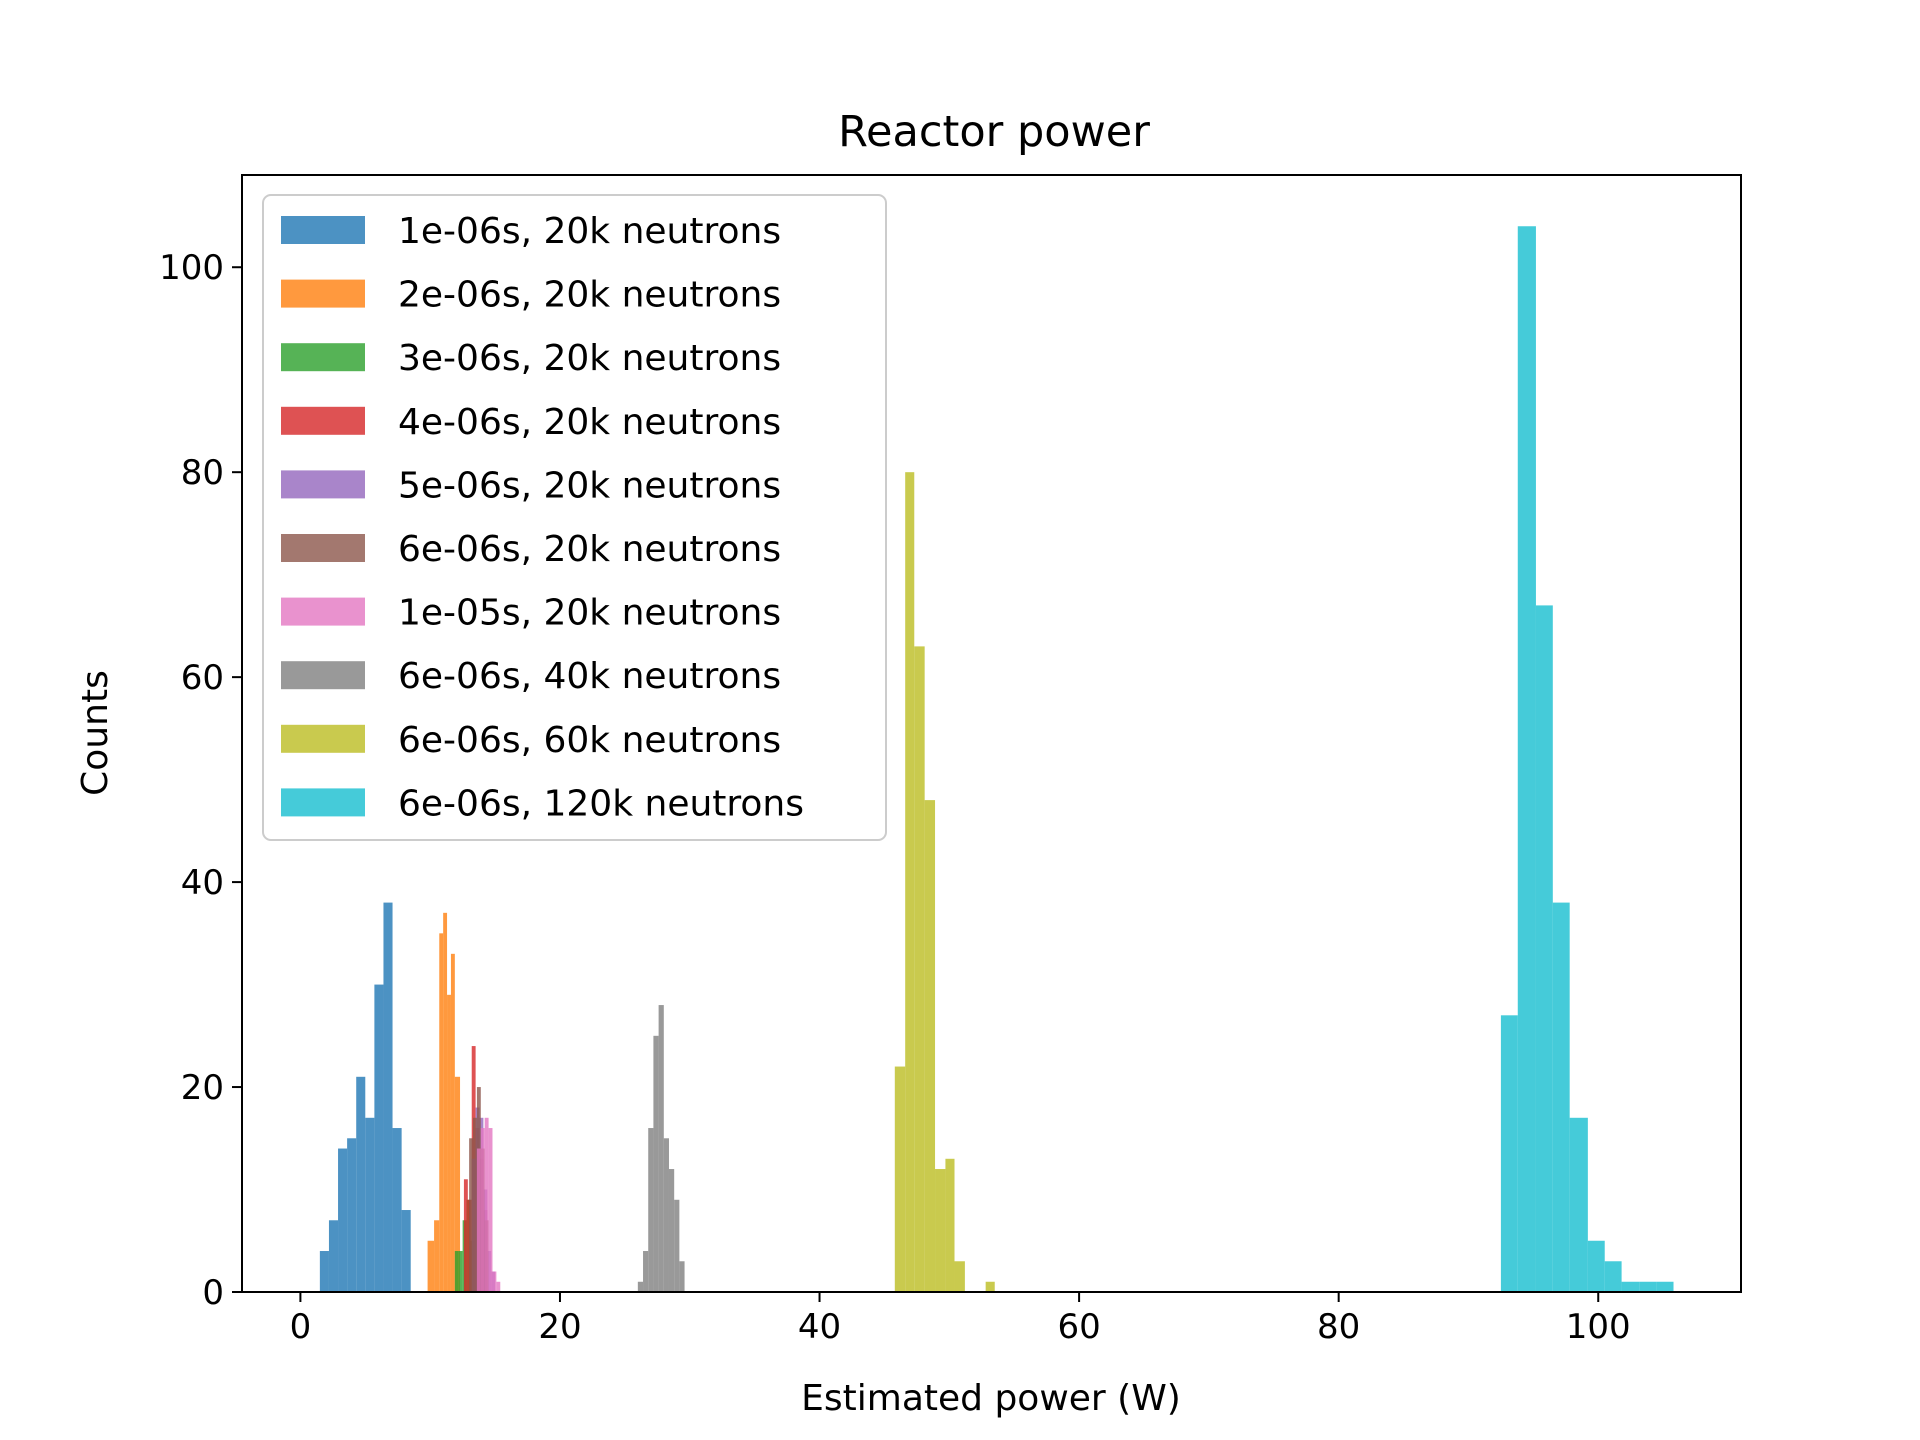  Describe the element at coordinates (589, 676) in the screenshot. I see `legend-label: 6e-06s, 40k neutrons` at that location.